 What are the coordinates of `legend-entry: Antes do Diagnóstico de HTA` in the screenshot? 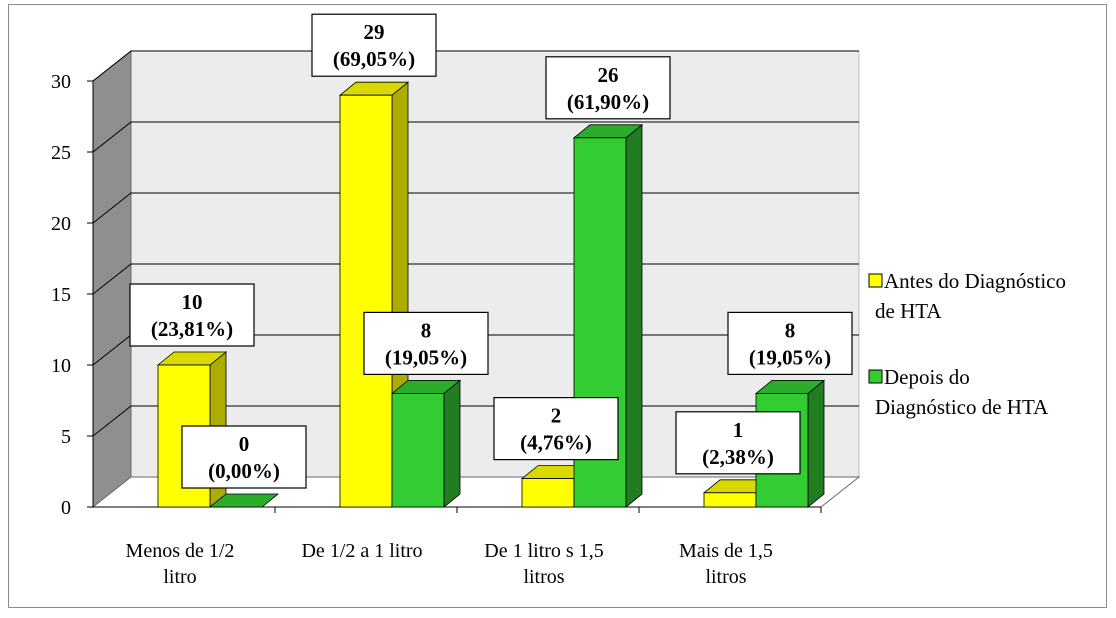 It's located at (967, 296).